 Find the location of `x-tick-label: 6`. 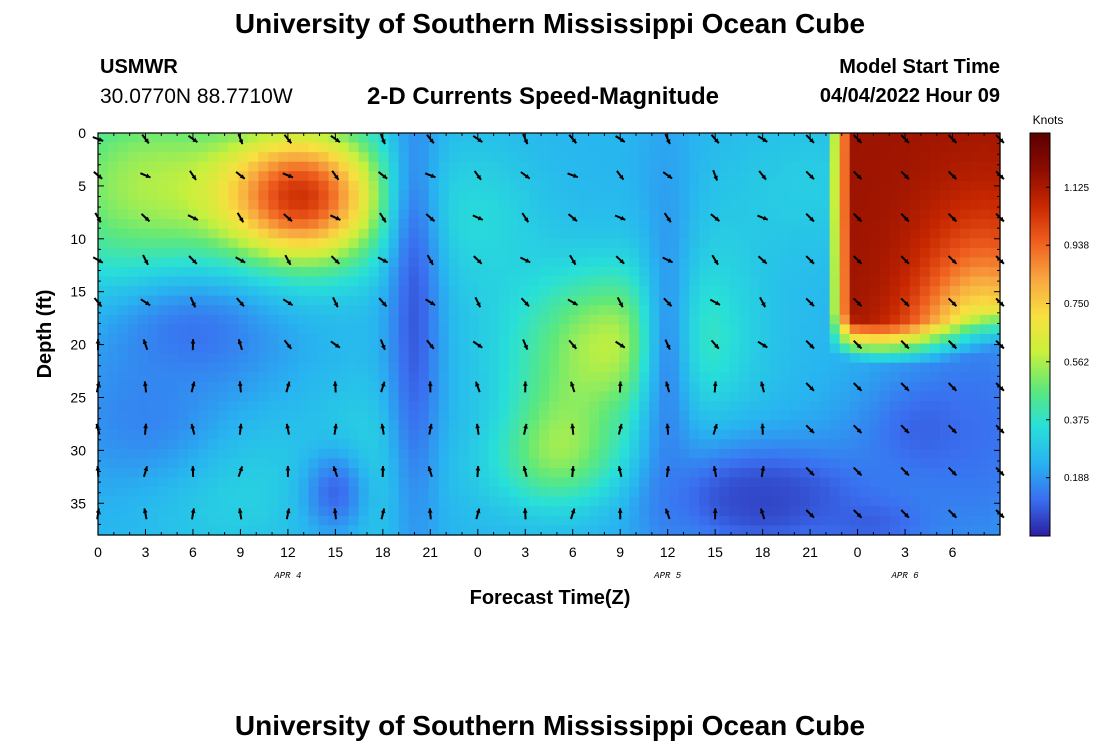

x-tick-label: 6 is located at coordinates (193, 552).